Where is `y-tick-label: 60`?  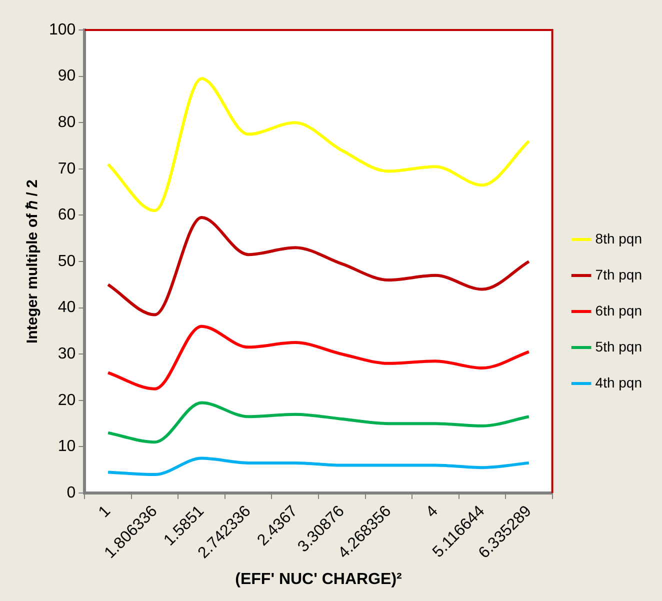 y-tick-label: 60 is located at coordinates (67, 215).